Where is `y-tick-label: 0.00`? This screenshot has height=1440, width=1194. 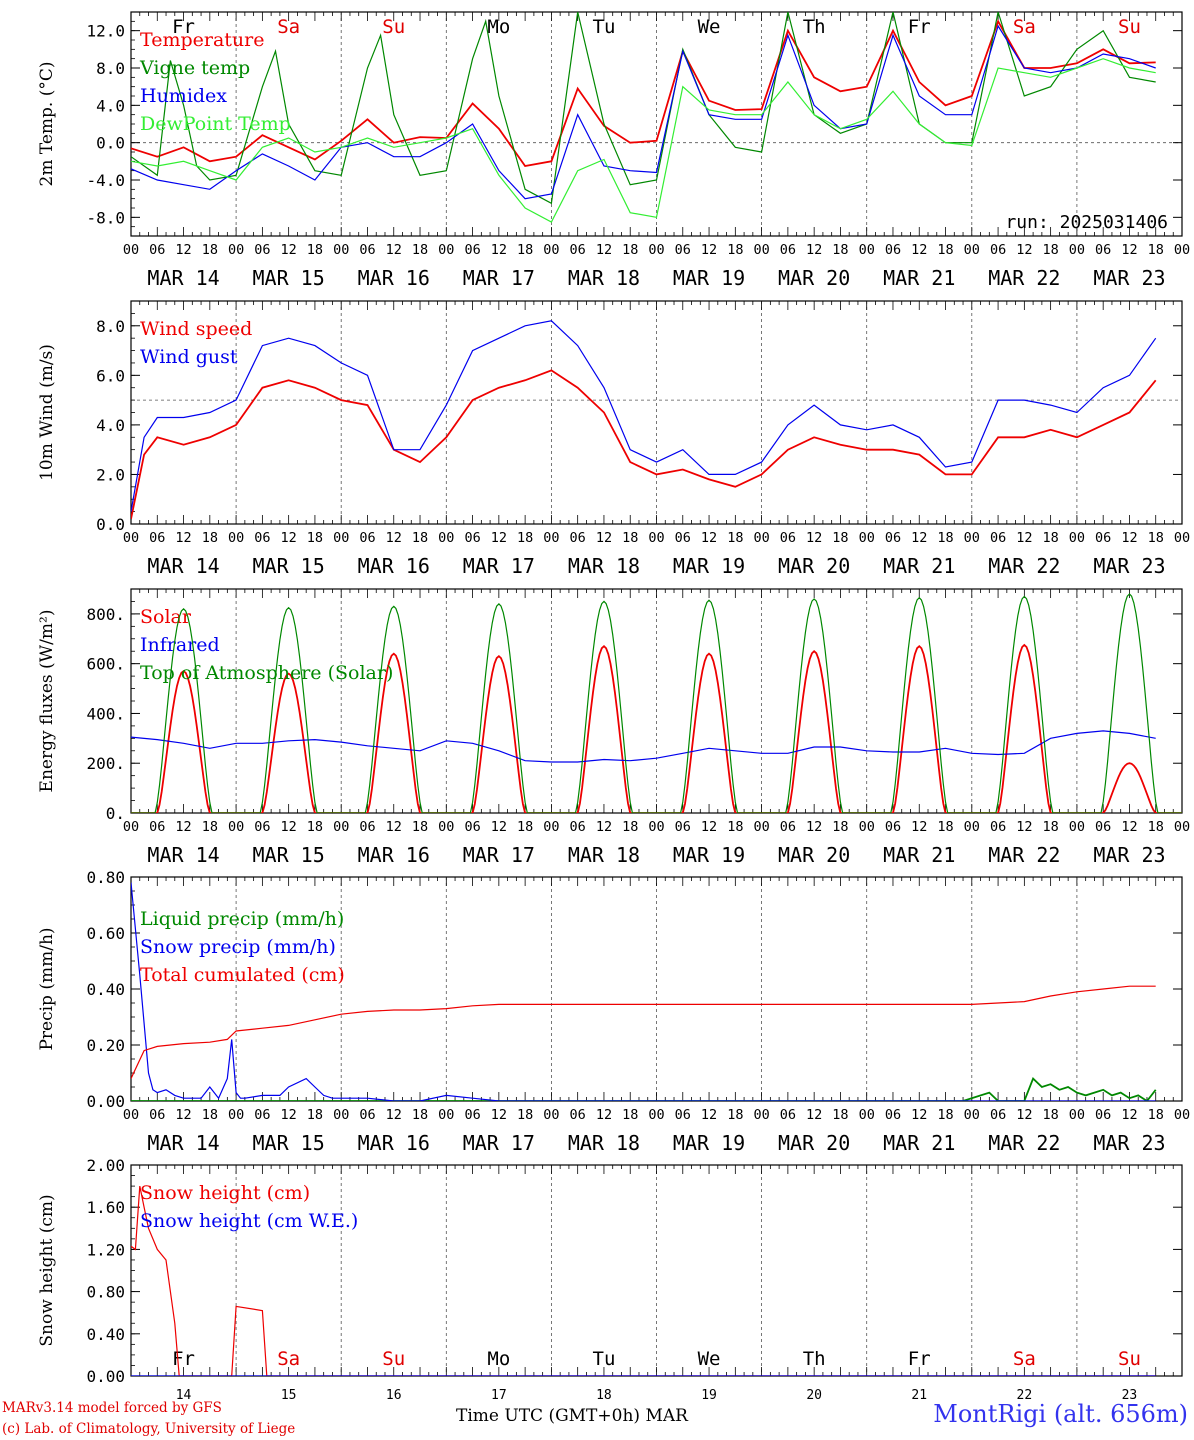 y-tick-label: 0.00 is located at coordinates (105, 1101).